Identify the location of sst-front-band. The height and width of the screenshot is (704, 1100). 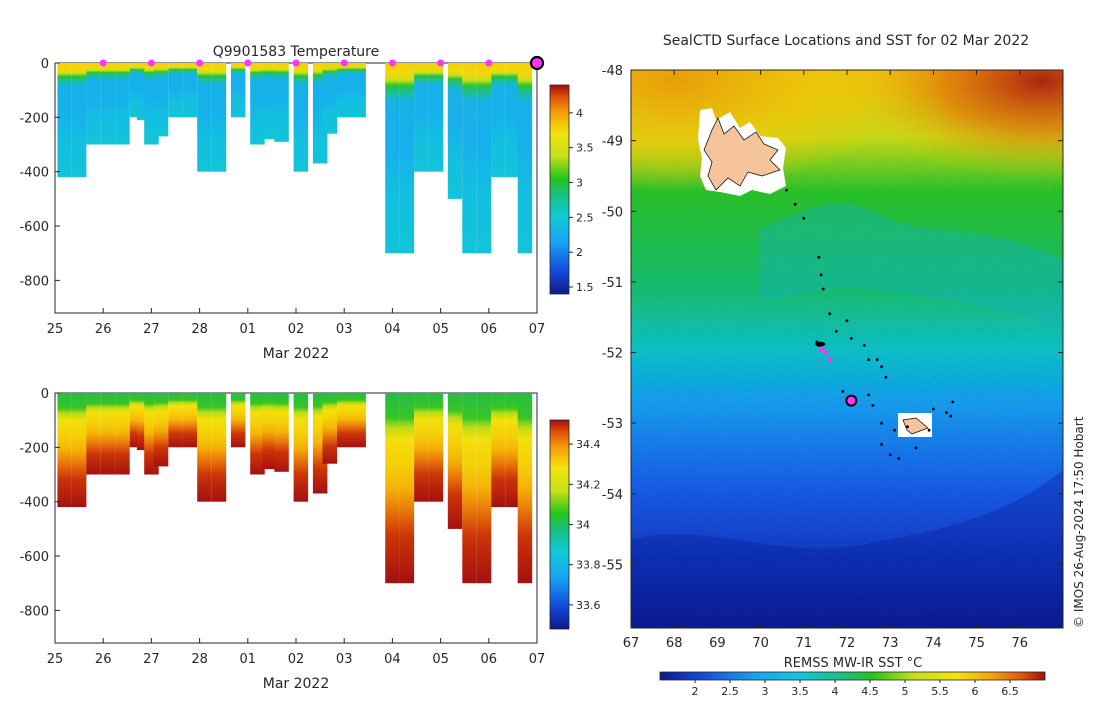
(911, 266).